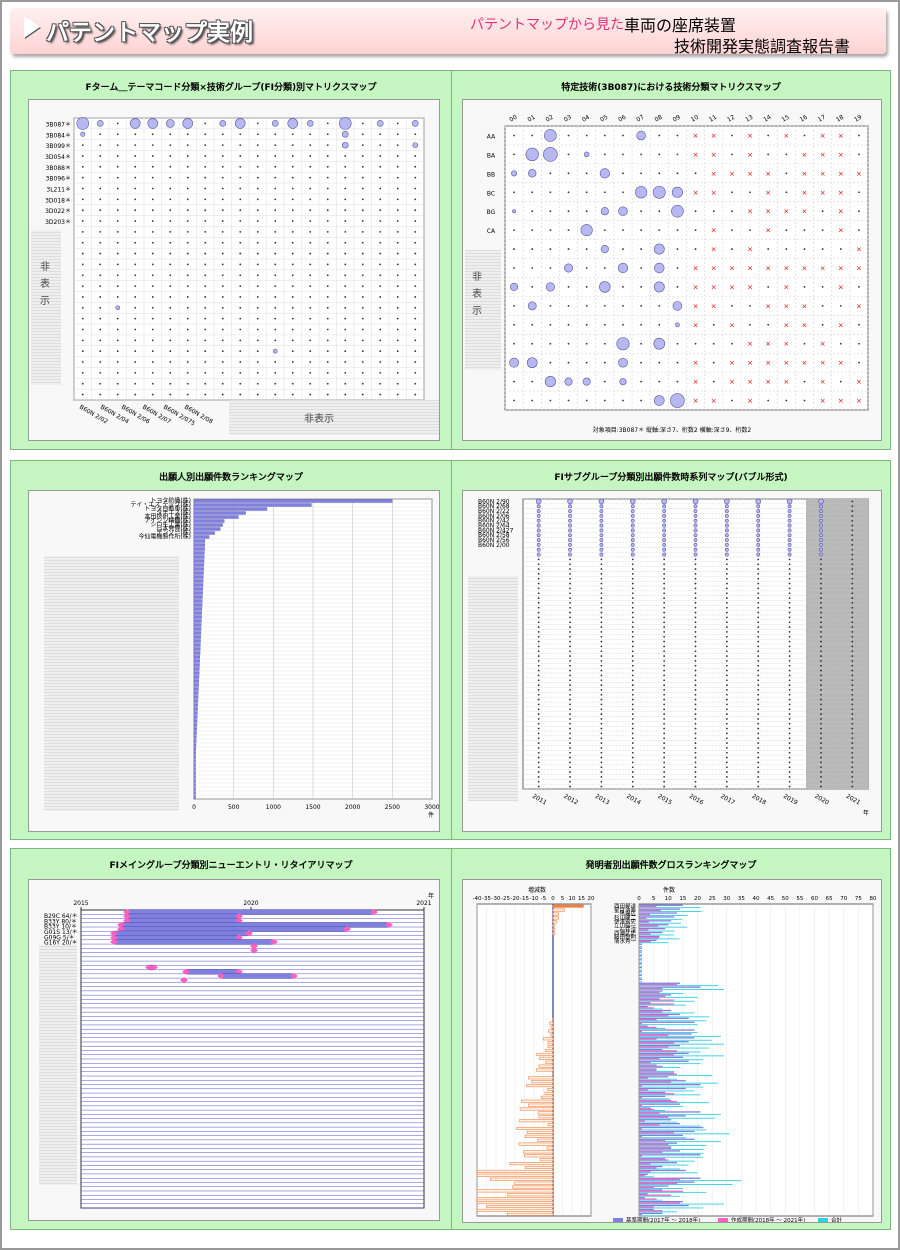 This screenshot has height=1250, width=900. What do you see at coordinates (822, 119) in the screenshot?
I see `col-label: 17` at bounding box center [822, 119].